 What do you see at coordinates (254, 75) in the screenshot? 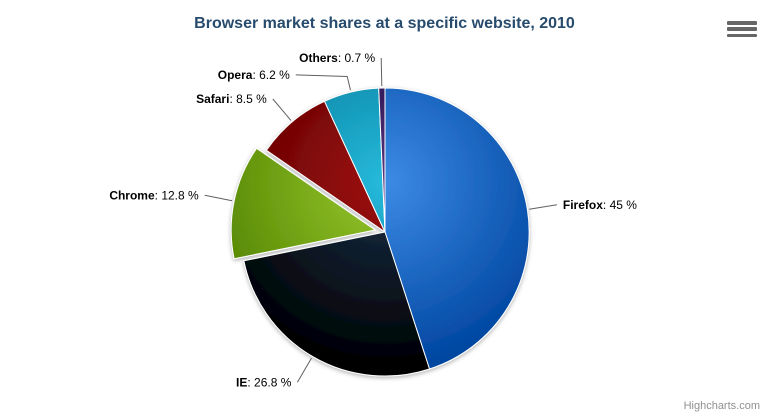
I see `data-label-opera: Opera: 6.2 %` at bounding box center [254, 75].